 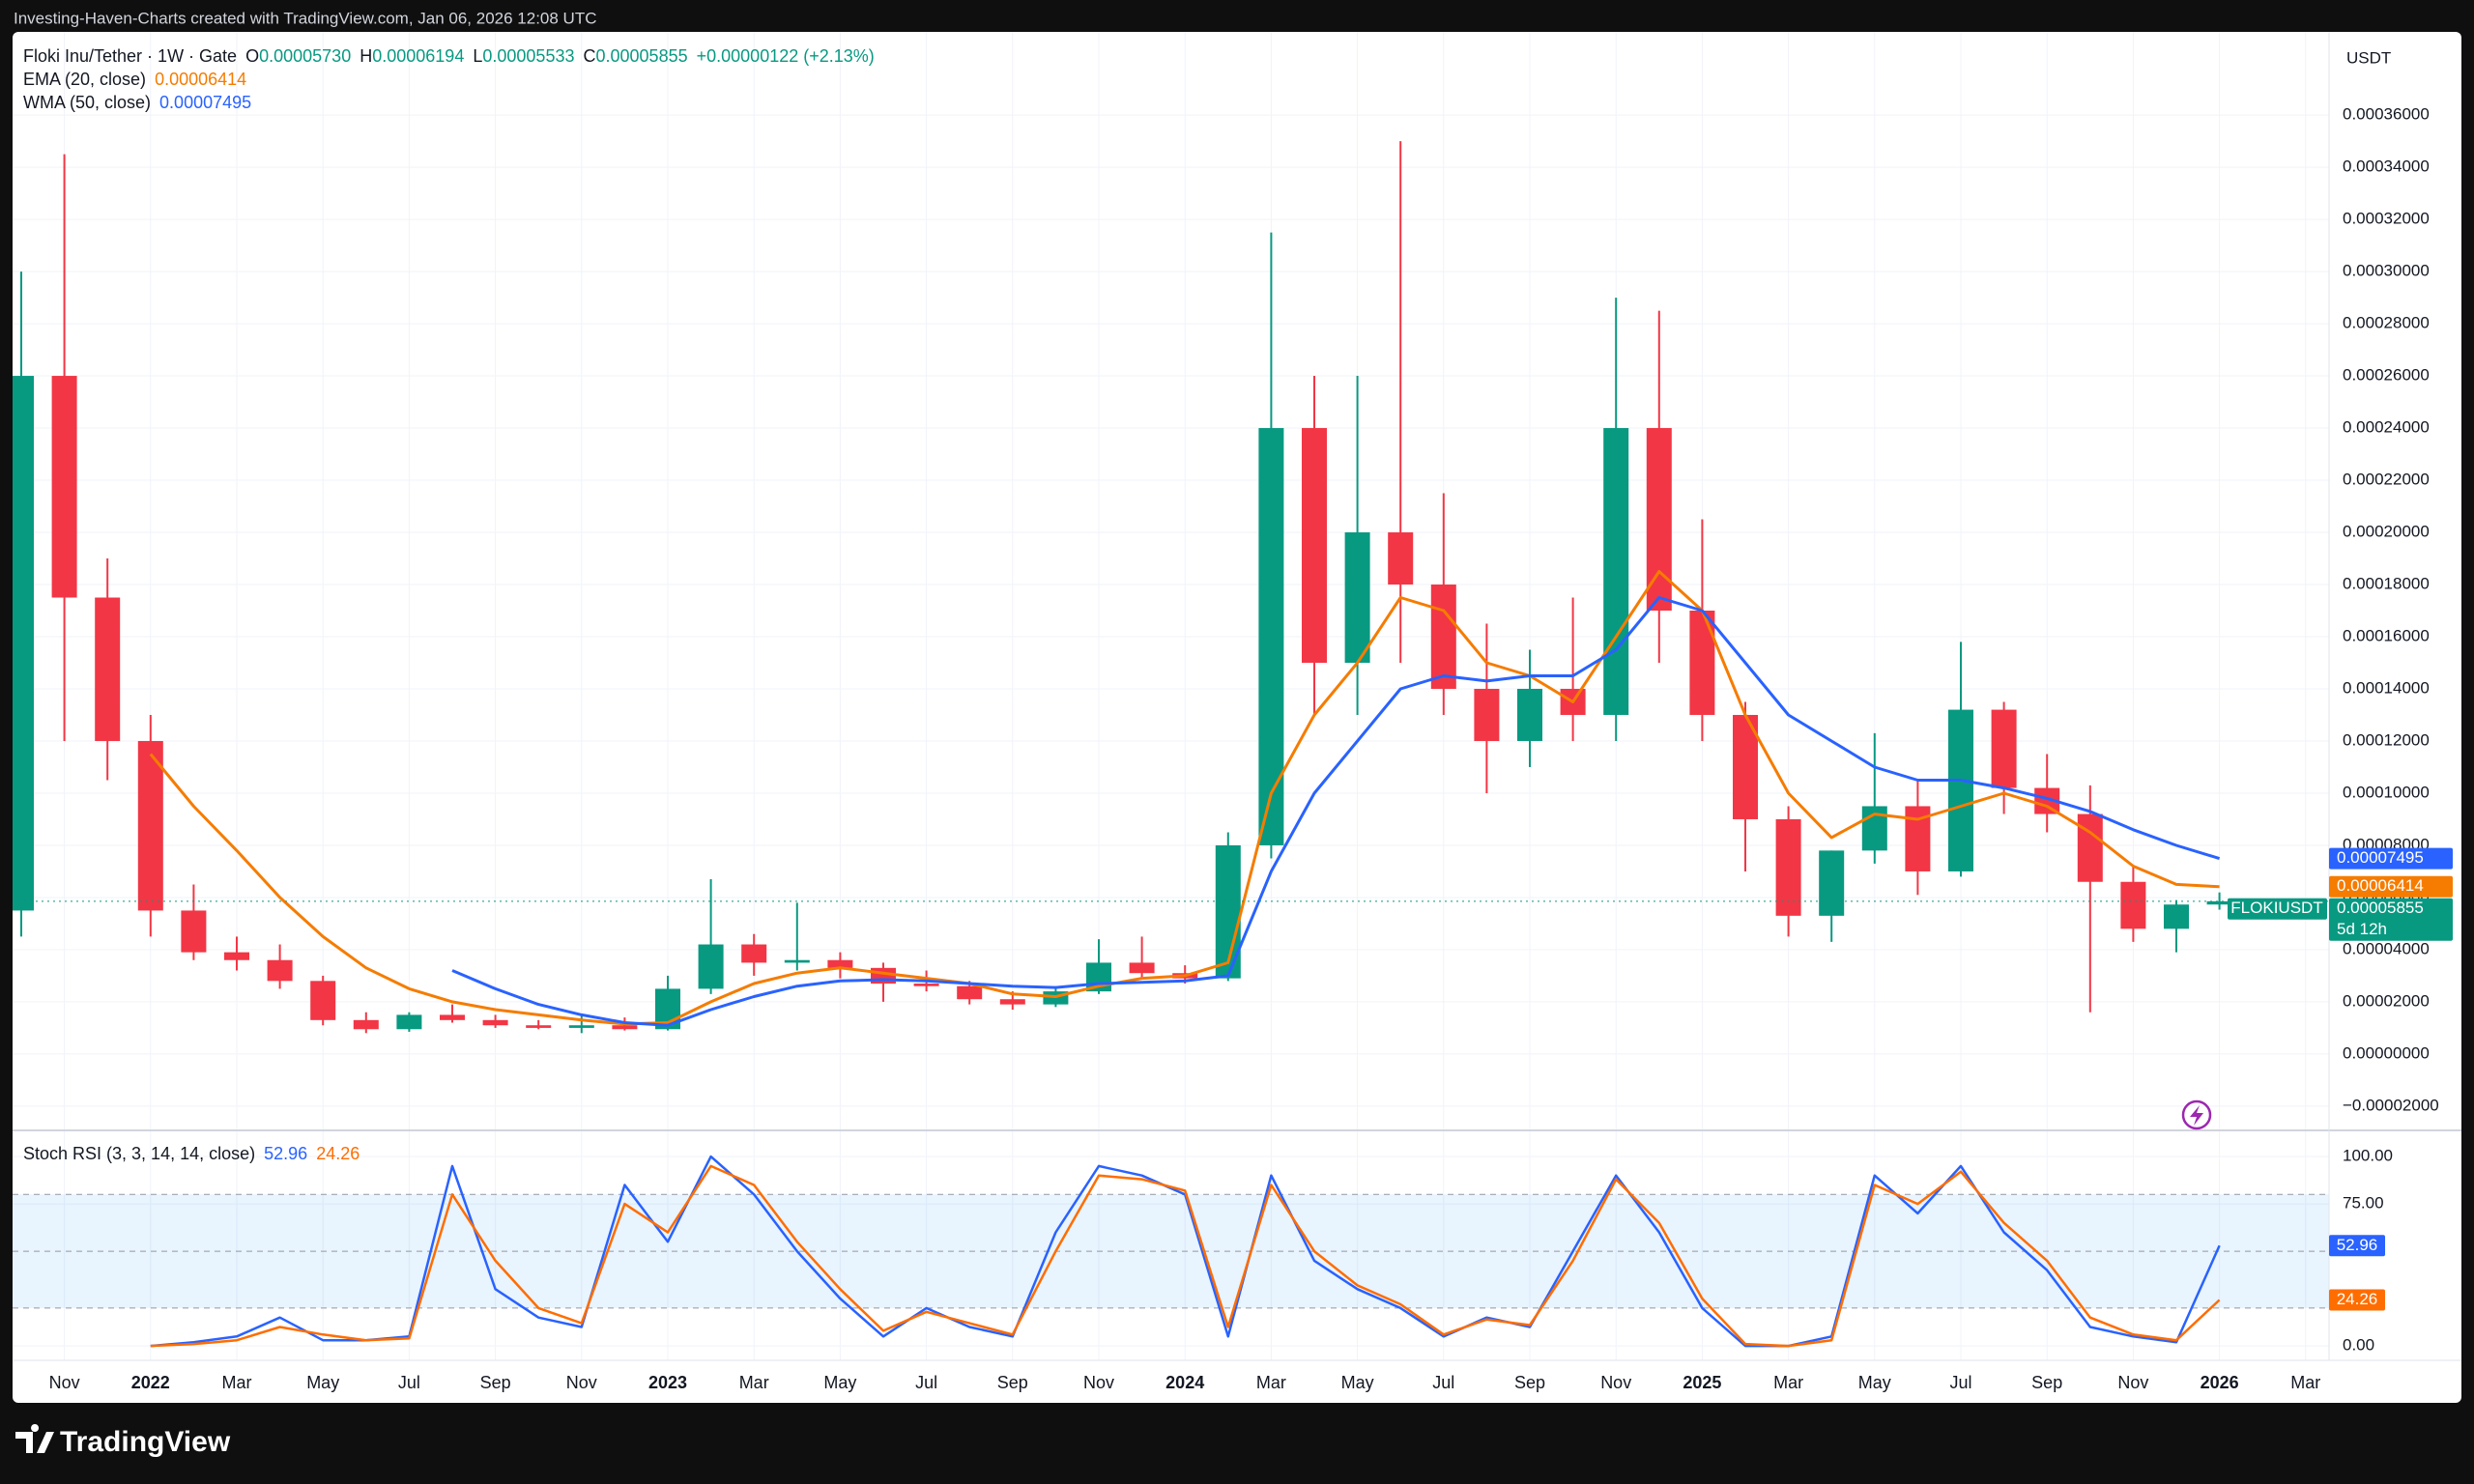 I want to click on ohlc-label: H, so click(x=367, y=56).